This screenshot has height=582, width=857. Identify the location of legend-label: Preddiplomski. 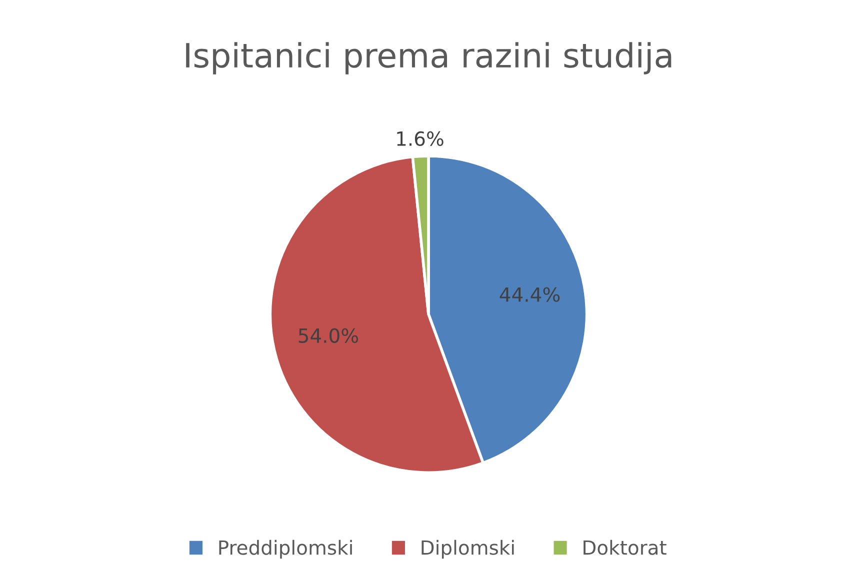
(285, 549).